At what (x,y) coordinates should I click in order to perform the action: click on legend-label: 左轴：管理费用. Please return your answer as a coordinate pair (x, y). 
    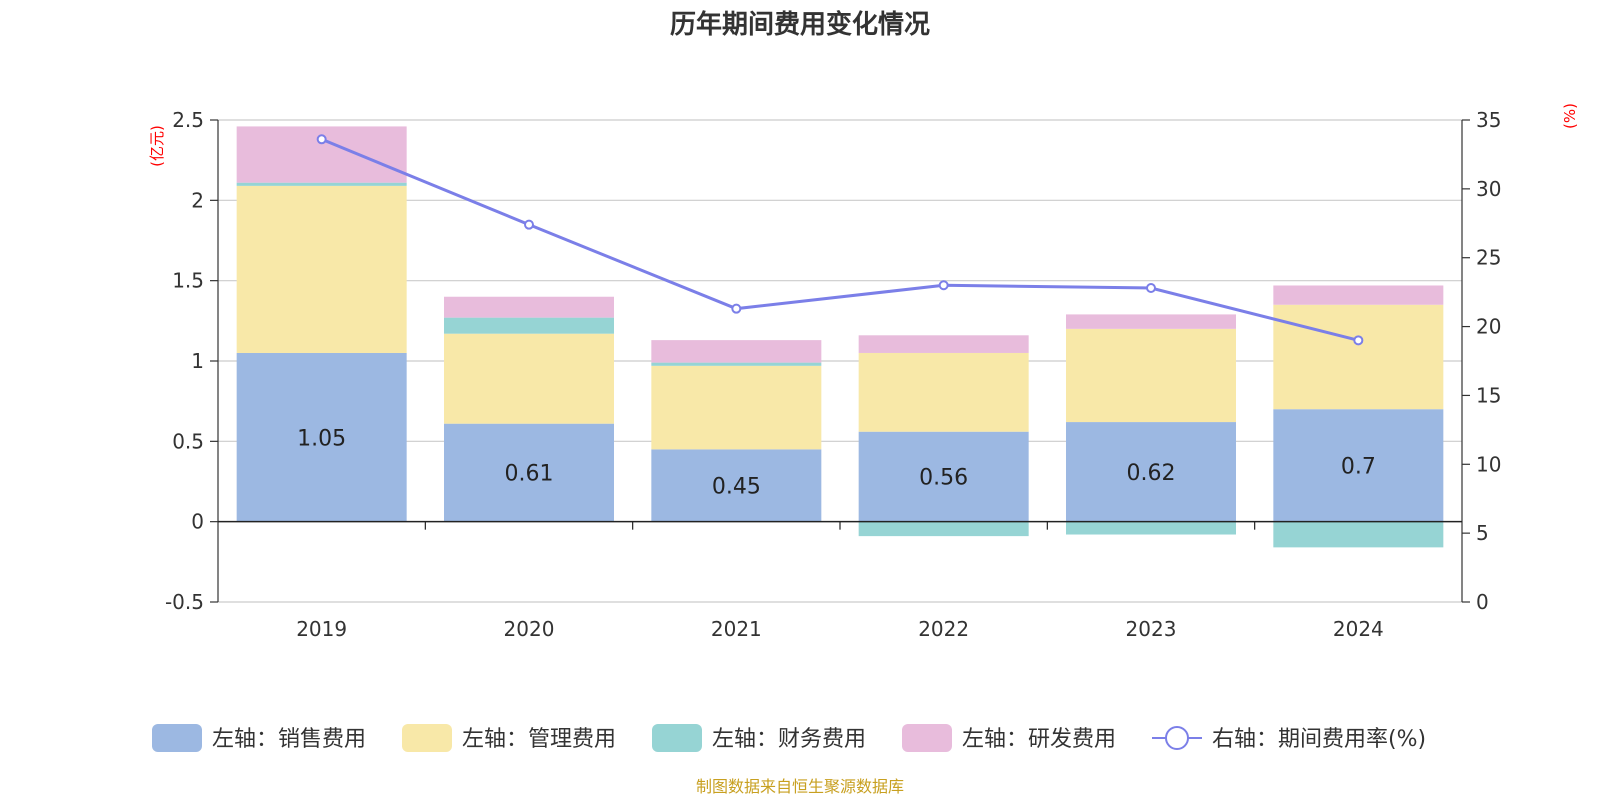
    Looking at the image, I should click on (539, 739).